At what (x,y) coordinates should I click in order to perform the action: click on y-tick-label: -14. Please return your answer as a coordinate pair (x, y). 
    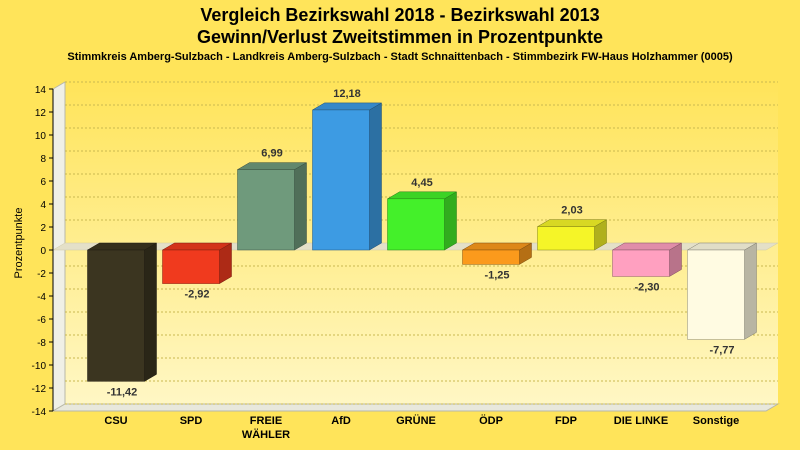
    Looking at the image, I should click on (39, 412).